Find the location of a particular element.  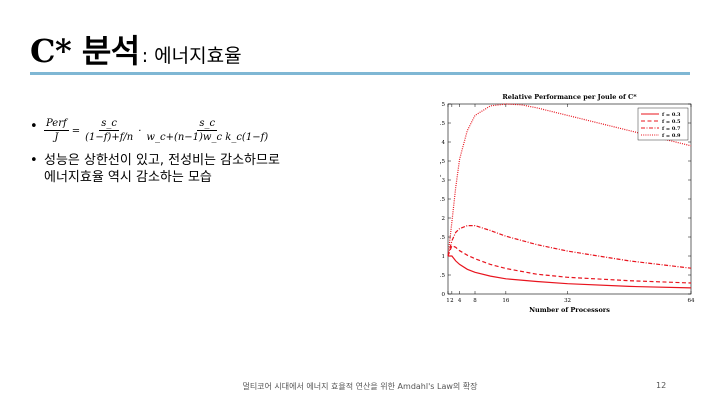

y-tick-label: 2.5 is located at coordinates (442, 200).